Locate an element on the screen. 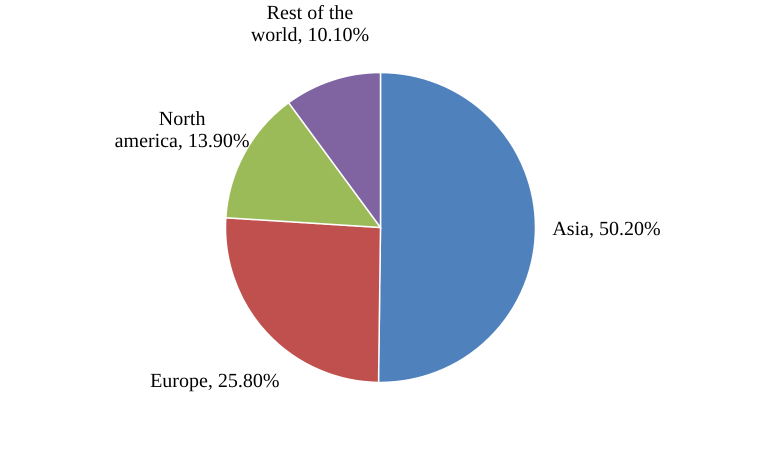 The width and height of the screenshot is (761, 455). slice-label: North america, 13.90% is located at coordinates (182, 130).